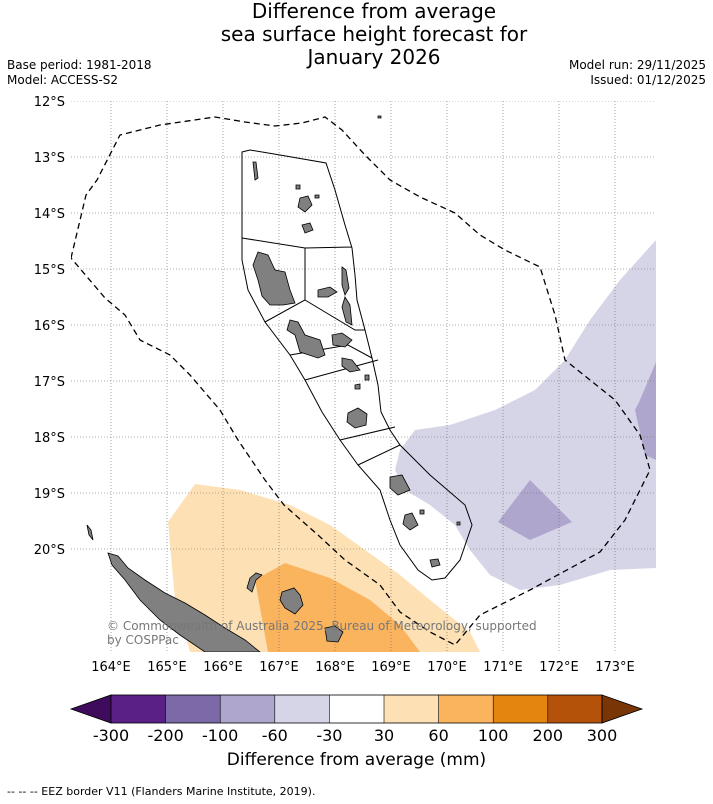 The width and height of the screenshot is (713, 804). Describe the element at coordinates (49, 382) in the screenshot. I see `lat-label: 17°S` at that location.